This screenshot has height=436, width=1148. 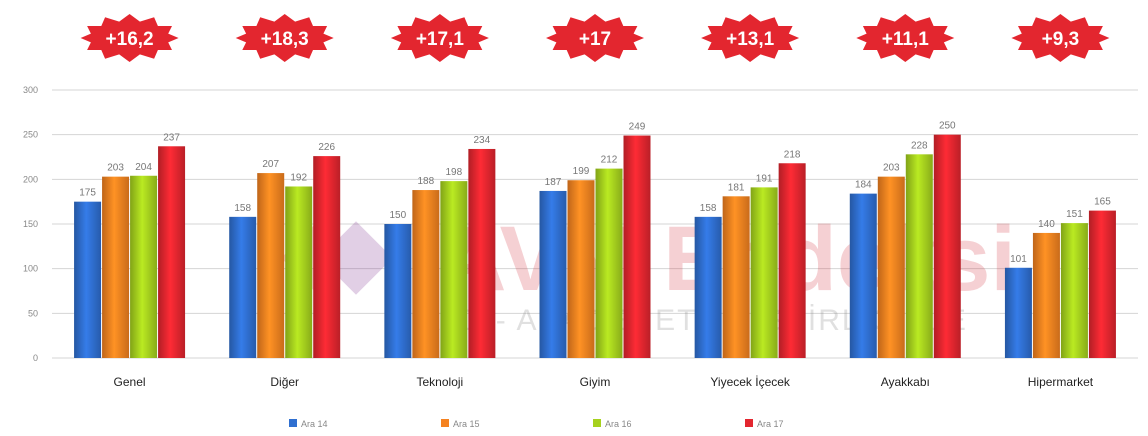 What do you see at coordinates (33, 313) in the screenshot?
I see `y-tick-label: 50` at bounding box center [33, 313].